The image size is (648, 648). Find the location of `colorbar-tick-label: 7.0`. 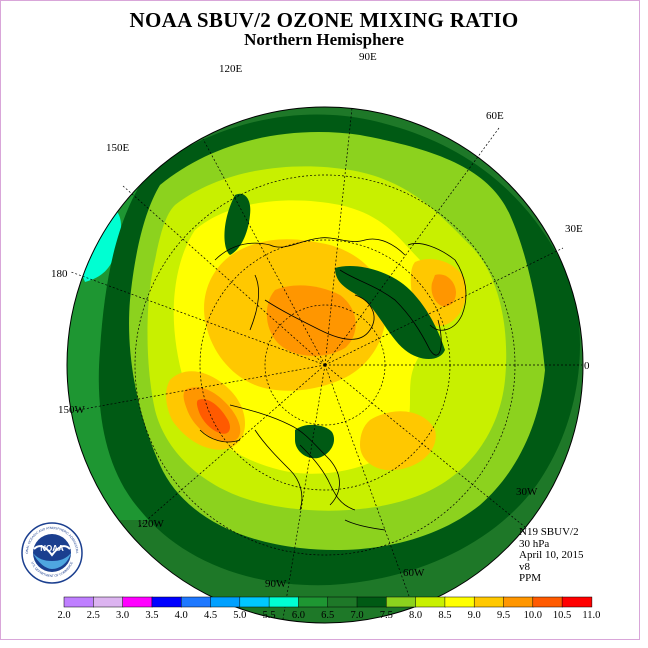

colorbar-tick-label: 7.0 is located at coordinates (356, 615).